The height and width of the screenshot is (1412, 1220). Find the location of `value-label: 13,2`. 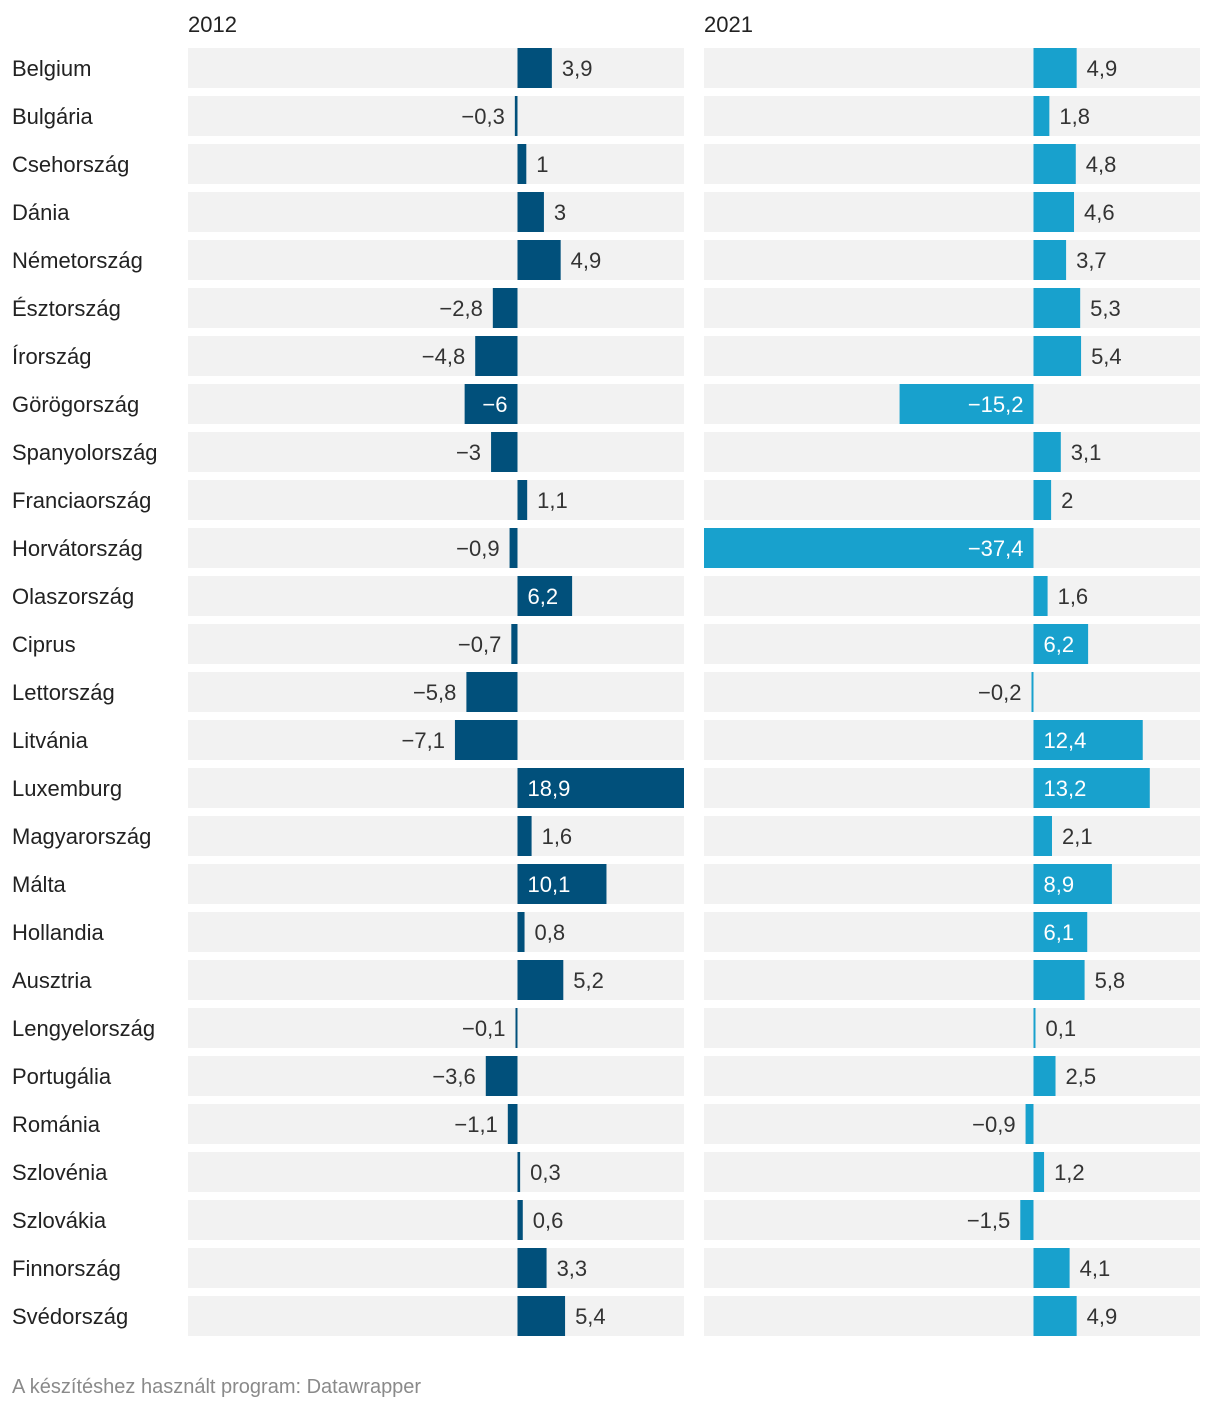

value-label: 13,2 is located at coordinates (1064, 788).